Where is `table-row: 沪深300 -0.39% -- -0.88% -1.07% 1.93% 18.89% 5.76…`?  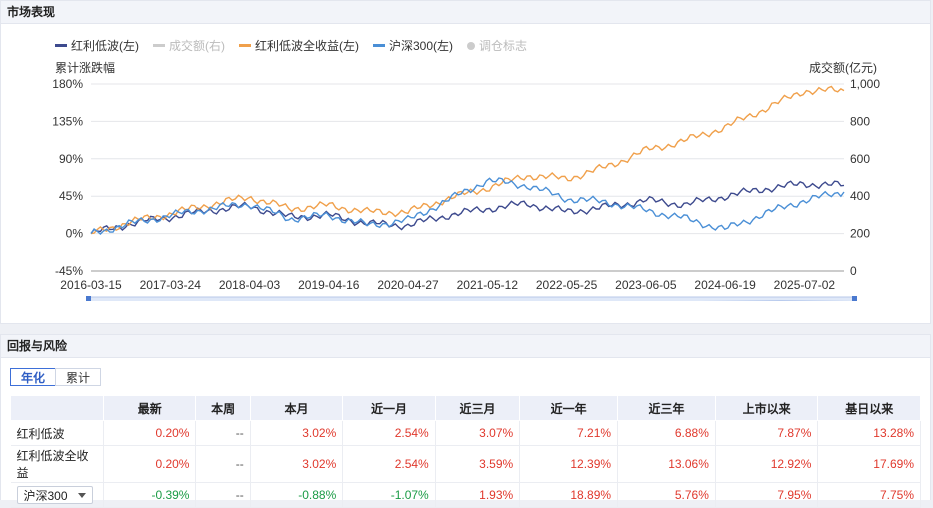
table-row: 沪深300 -0.39% -- -0.88% -1.07% 1.93% 18.89% 5.76… is located at coordinates (465, 495).